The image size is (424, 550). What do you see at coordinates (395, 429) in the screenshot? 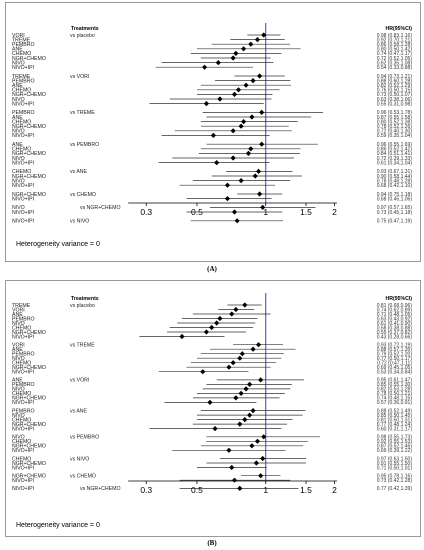
I see `hr-ci-value: 0.60 (0.31,1.17)` at bounding box center [395, 429].